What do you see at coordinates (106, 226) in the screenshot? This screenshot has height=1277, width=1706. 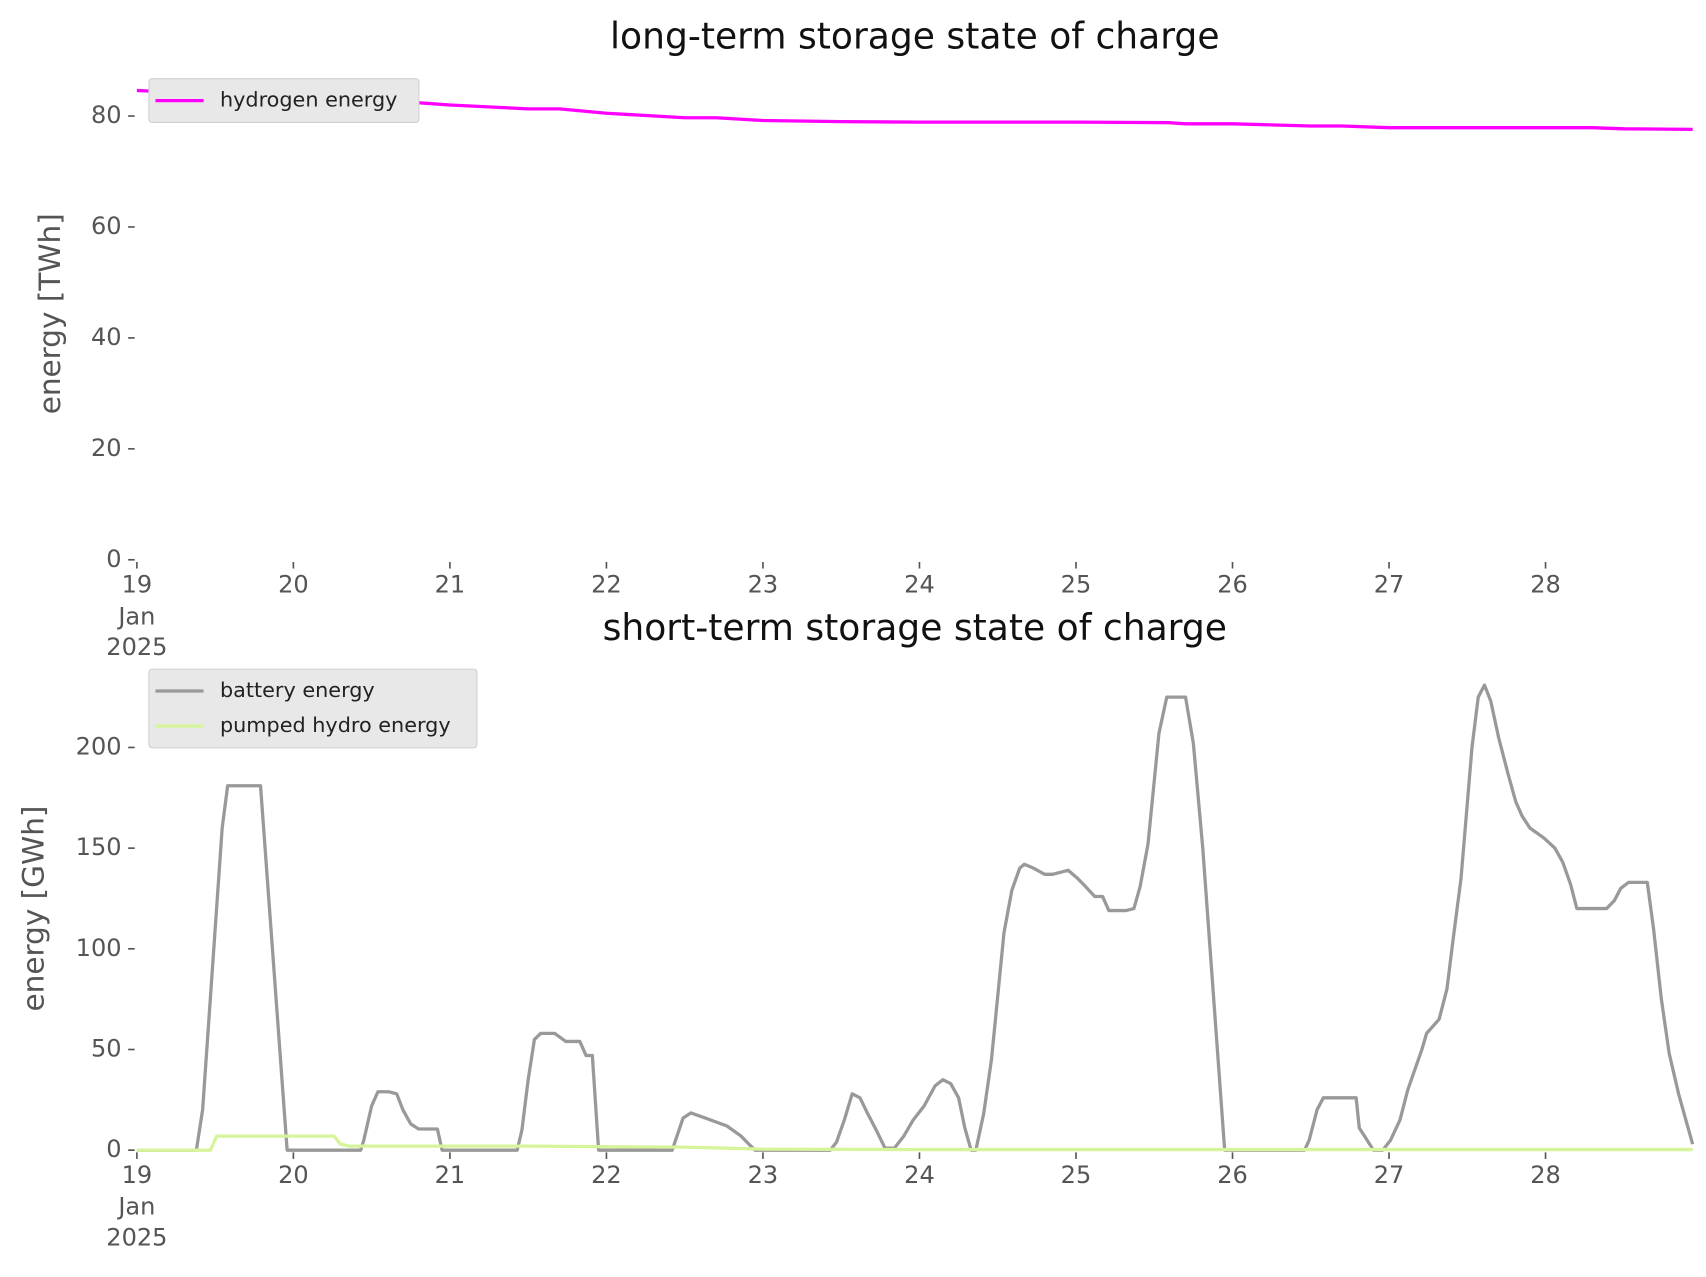 I see `y-tick-label: 60` at bounding box center [106, 226].